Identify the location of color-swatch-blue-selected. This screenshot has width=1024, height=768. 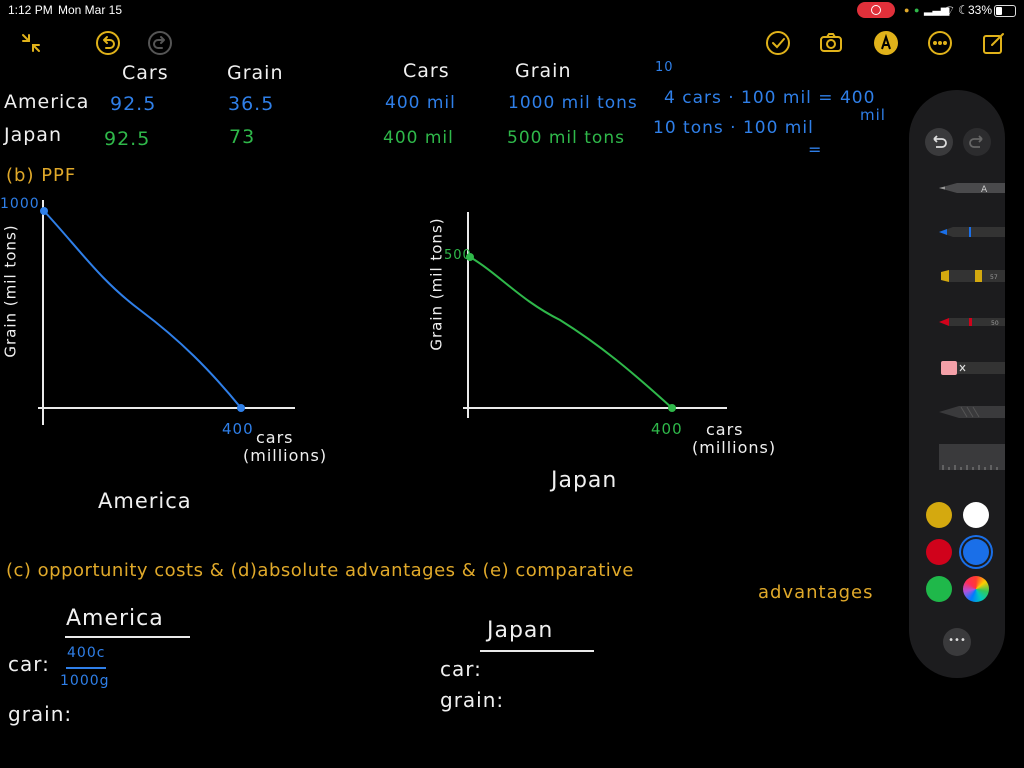
(976, 552).